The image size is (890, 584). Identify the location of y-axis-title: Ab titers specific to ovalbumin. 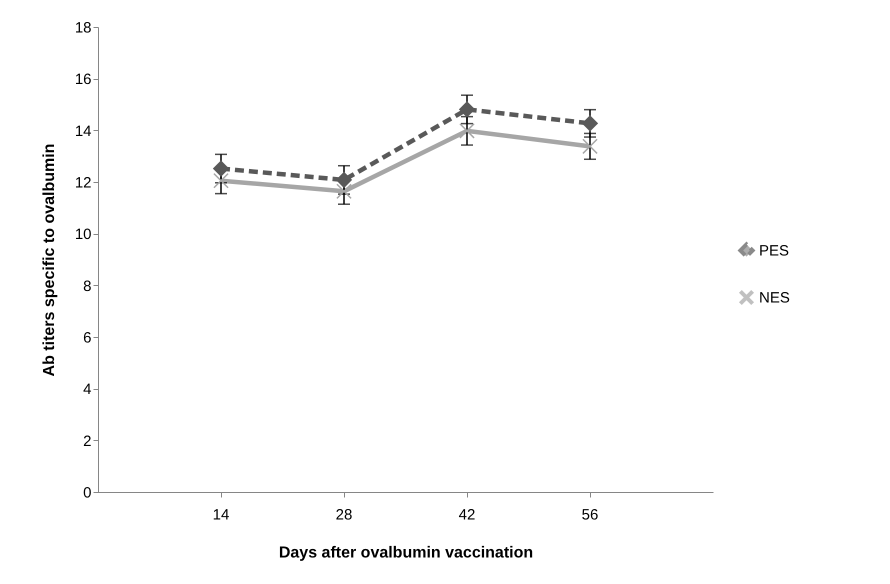
(49, 260).